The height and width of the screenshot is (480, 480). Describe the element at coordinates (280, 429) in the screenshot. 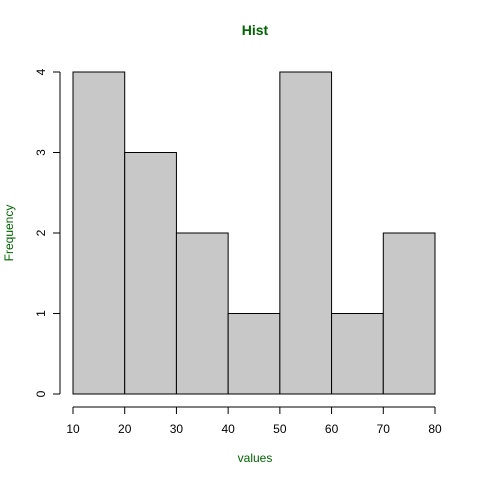

I see `x-tick-label-50: 50` at that location.